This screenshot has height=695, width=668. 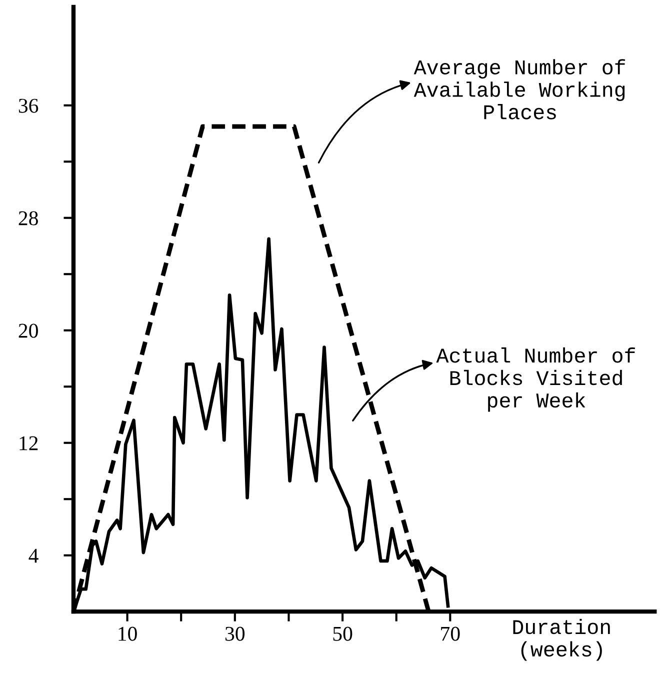 What do you see at coordinates (450, 633) in the screenshot?
I see `x-tick-label: 70` at bounding box center [450, 633].